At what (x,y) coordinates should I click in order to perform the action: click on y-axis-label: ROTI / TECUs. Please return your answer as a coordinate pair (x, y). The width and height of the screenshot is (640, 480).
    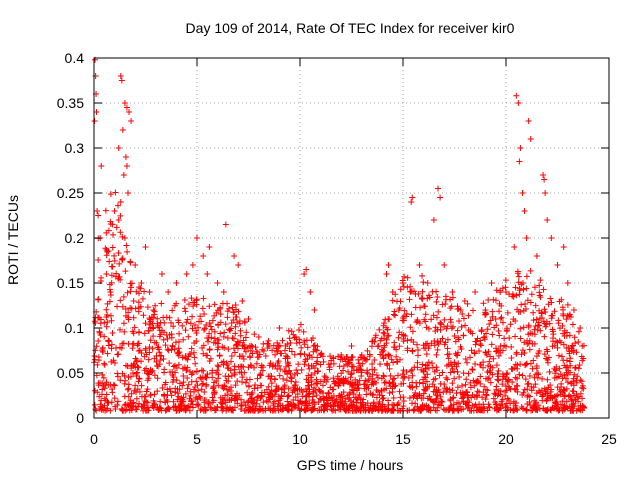
    Looking at the image, I should click on (13, 240).